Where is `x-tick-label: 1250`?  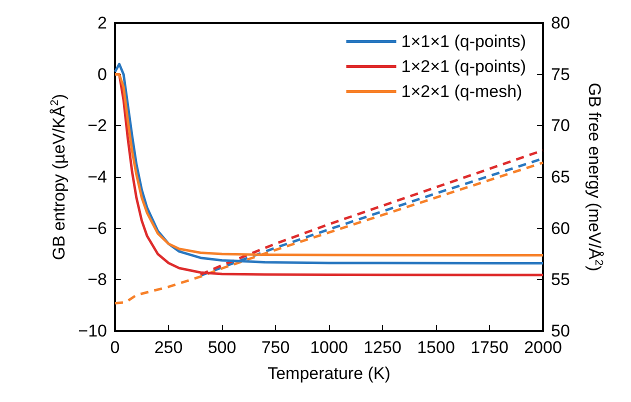 x-tick-label: 1250 is located at coordinates (383, 347).